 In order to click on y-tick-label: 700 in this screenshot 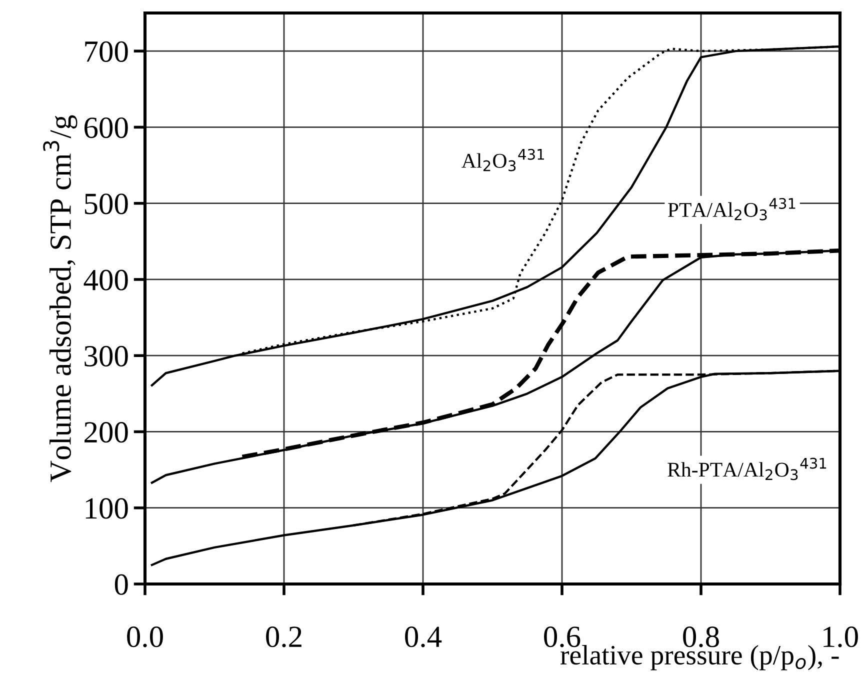, I will do `click(106, 51)`.